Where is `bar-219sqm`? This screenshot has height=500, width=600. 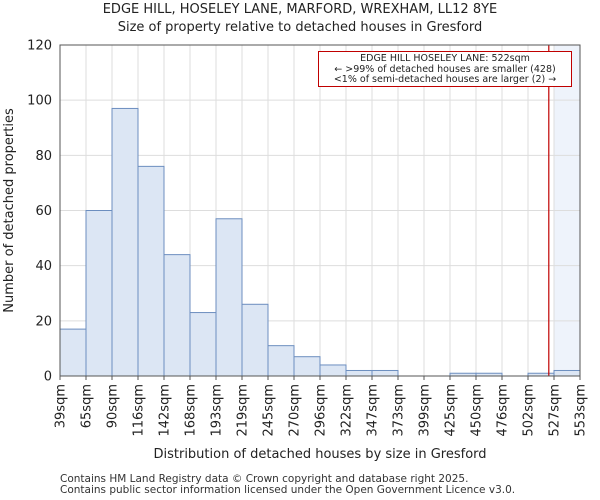 bar-219sqm is located at coordinates (255, 340).